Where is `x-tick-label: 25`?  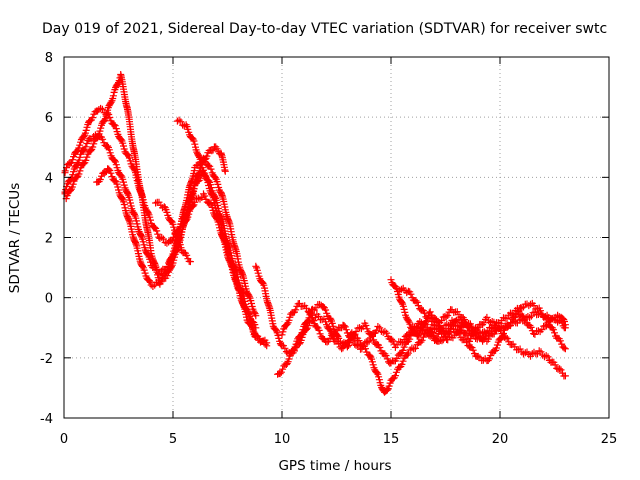 x-tick-label: 25 is located at coordinates (609, 439).